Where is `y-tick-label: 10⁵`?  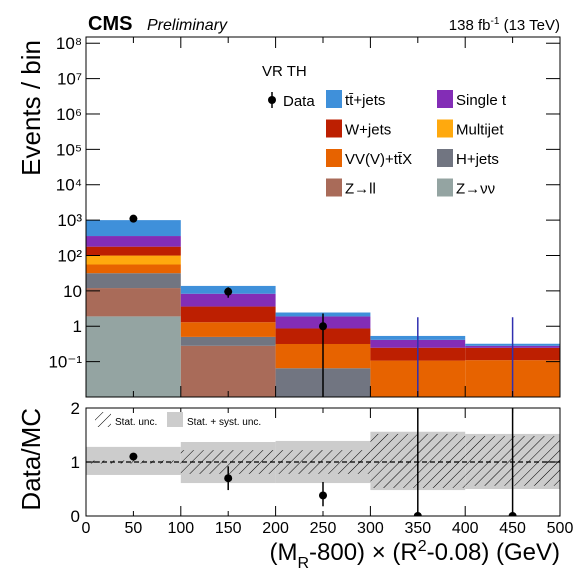 y-tick-label: 10⁵ is located at coordinates (69, 149).